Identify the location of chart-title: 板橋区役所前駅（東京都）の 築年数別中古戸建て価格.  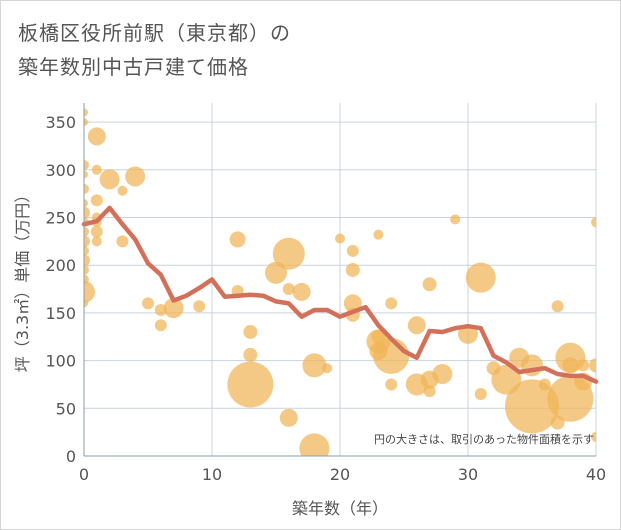
(154, 50).